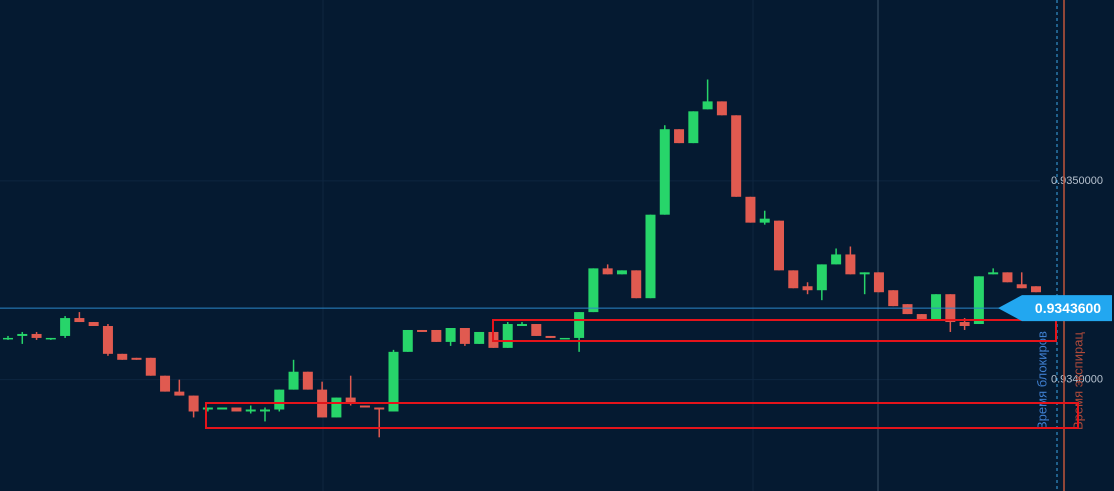 Image resolution: width=1114 pixels, height=491 pixels. What do you see at coordinates (1077, 181) in the screenshot?
I see `y-tick-label: 0.9350000` at bounding box center [1077, 181].